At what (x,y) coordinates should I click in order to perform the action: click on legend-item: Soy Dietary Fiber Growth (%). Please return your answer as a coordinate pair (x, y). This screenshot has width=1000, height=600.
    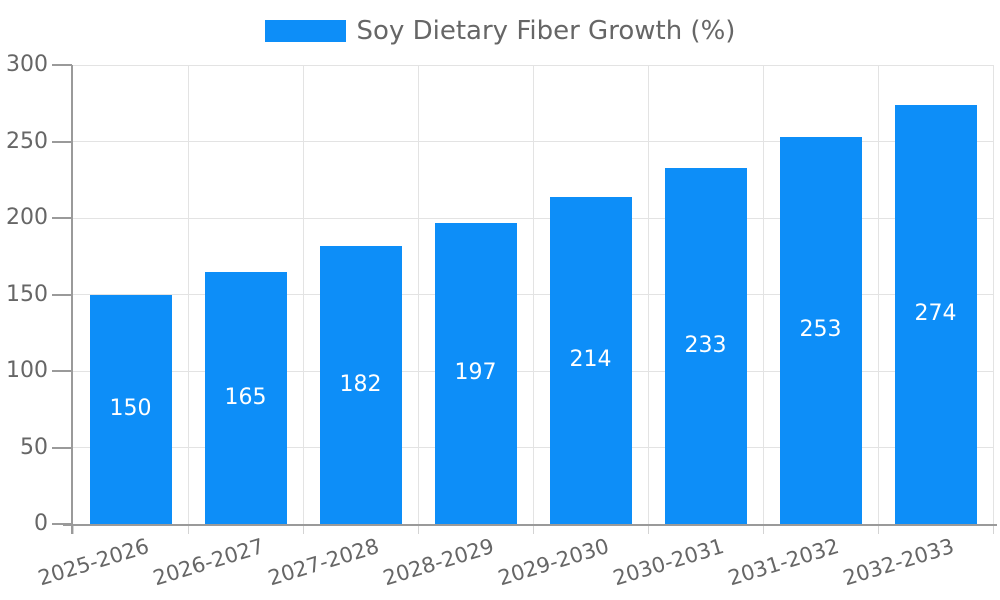
    Looking at the image, I should click on (500, 31).